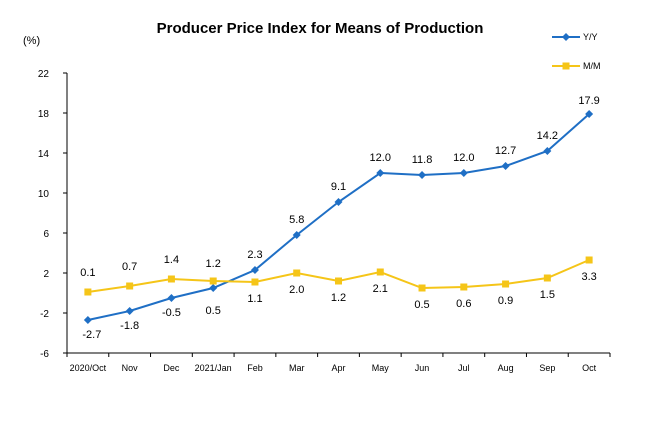  Describe the element at coordinates (592, 66) in the screenshot. I see `legend-label: M/M` at that location.